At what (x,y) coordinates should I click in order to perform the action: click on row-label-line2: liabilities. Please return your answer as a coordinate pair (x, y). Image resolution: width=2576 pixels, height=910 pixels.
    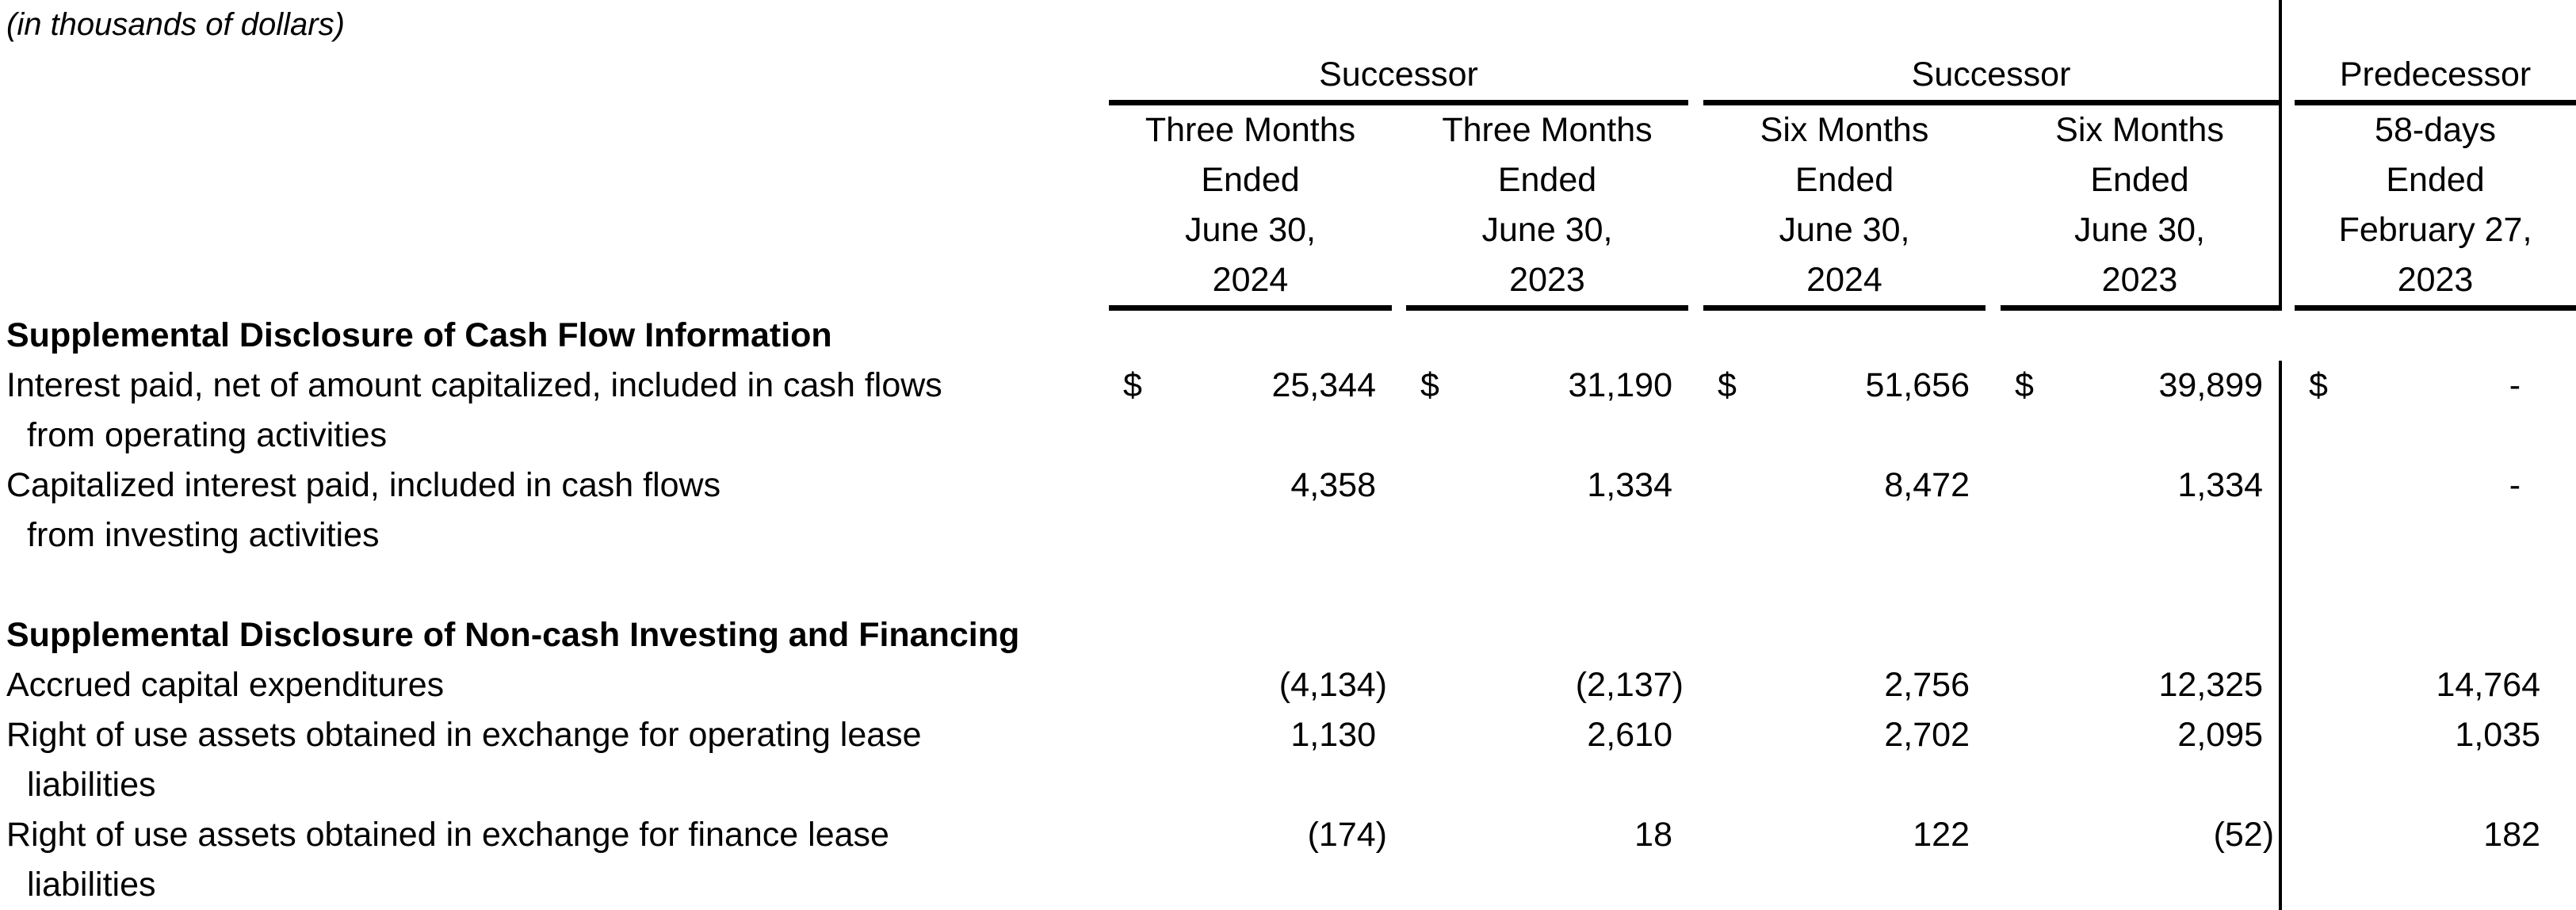
    Looking at the image, I should click on (91, 785).